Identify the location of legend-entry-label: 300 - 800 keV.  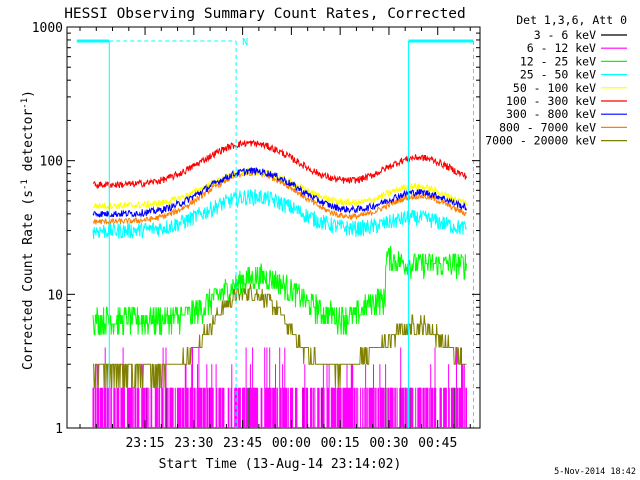
(551, 114).